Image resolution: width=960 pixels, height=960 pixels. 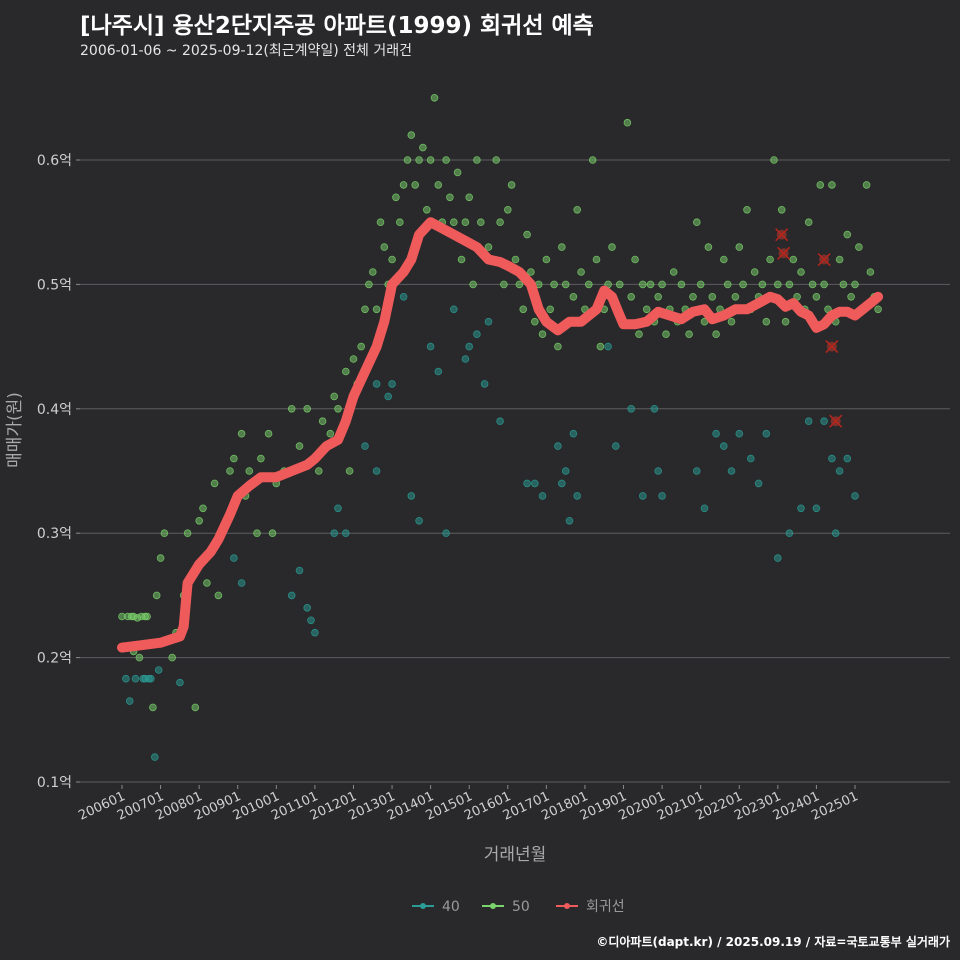 I want to click on chart-subtitle: 2006-01-06 ~ 2025-09-12(최근계약일) 전체 거래건, so click(x=246, y=51).